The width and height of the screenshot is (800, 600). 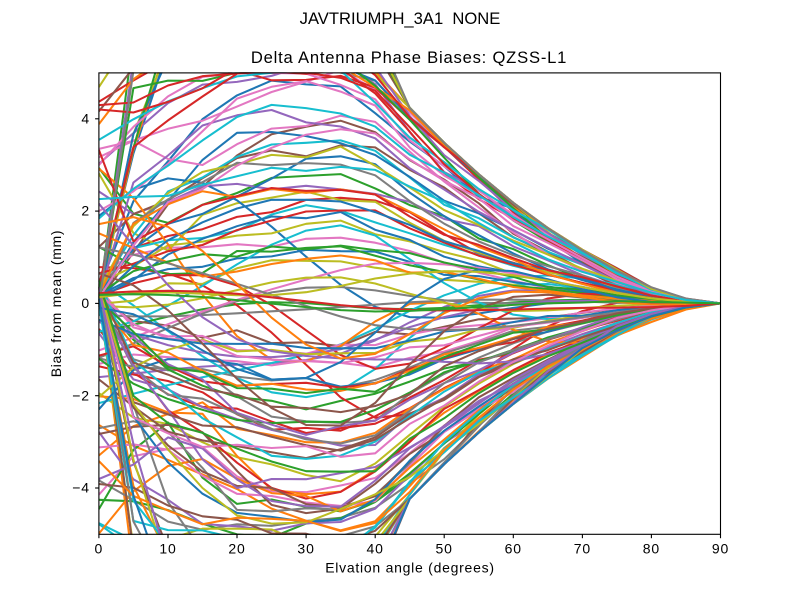 What do you see at coordinates (81, 488) in the screenshot?
I see `svg-text: −4` at bounding box center [81, 488].